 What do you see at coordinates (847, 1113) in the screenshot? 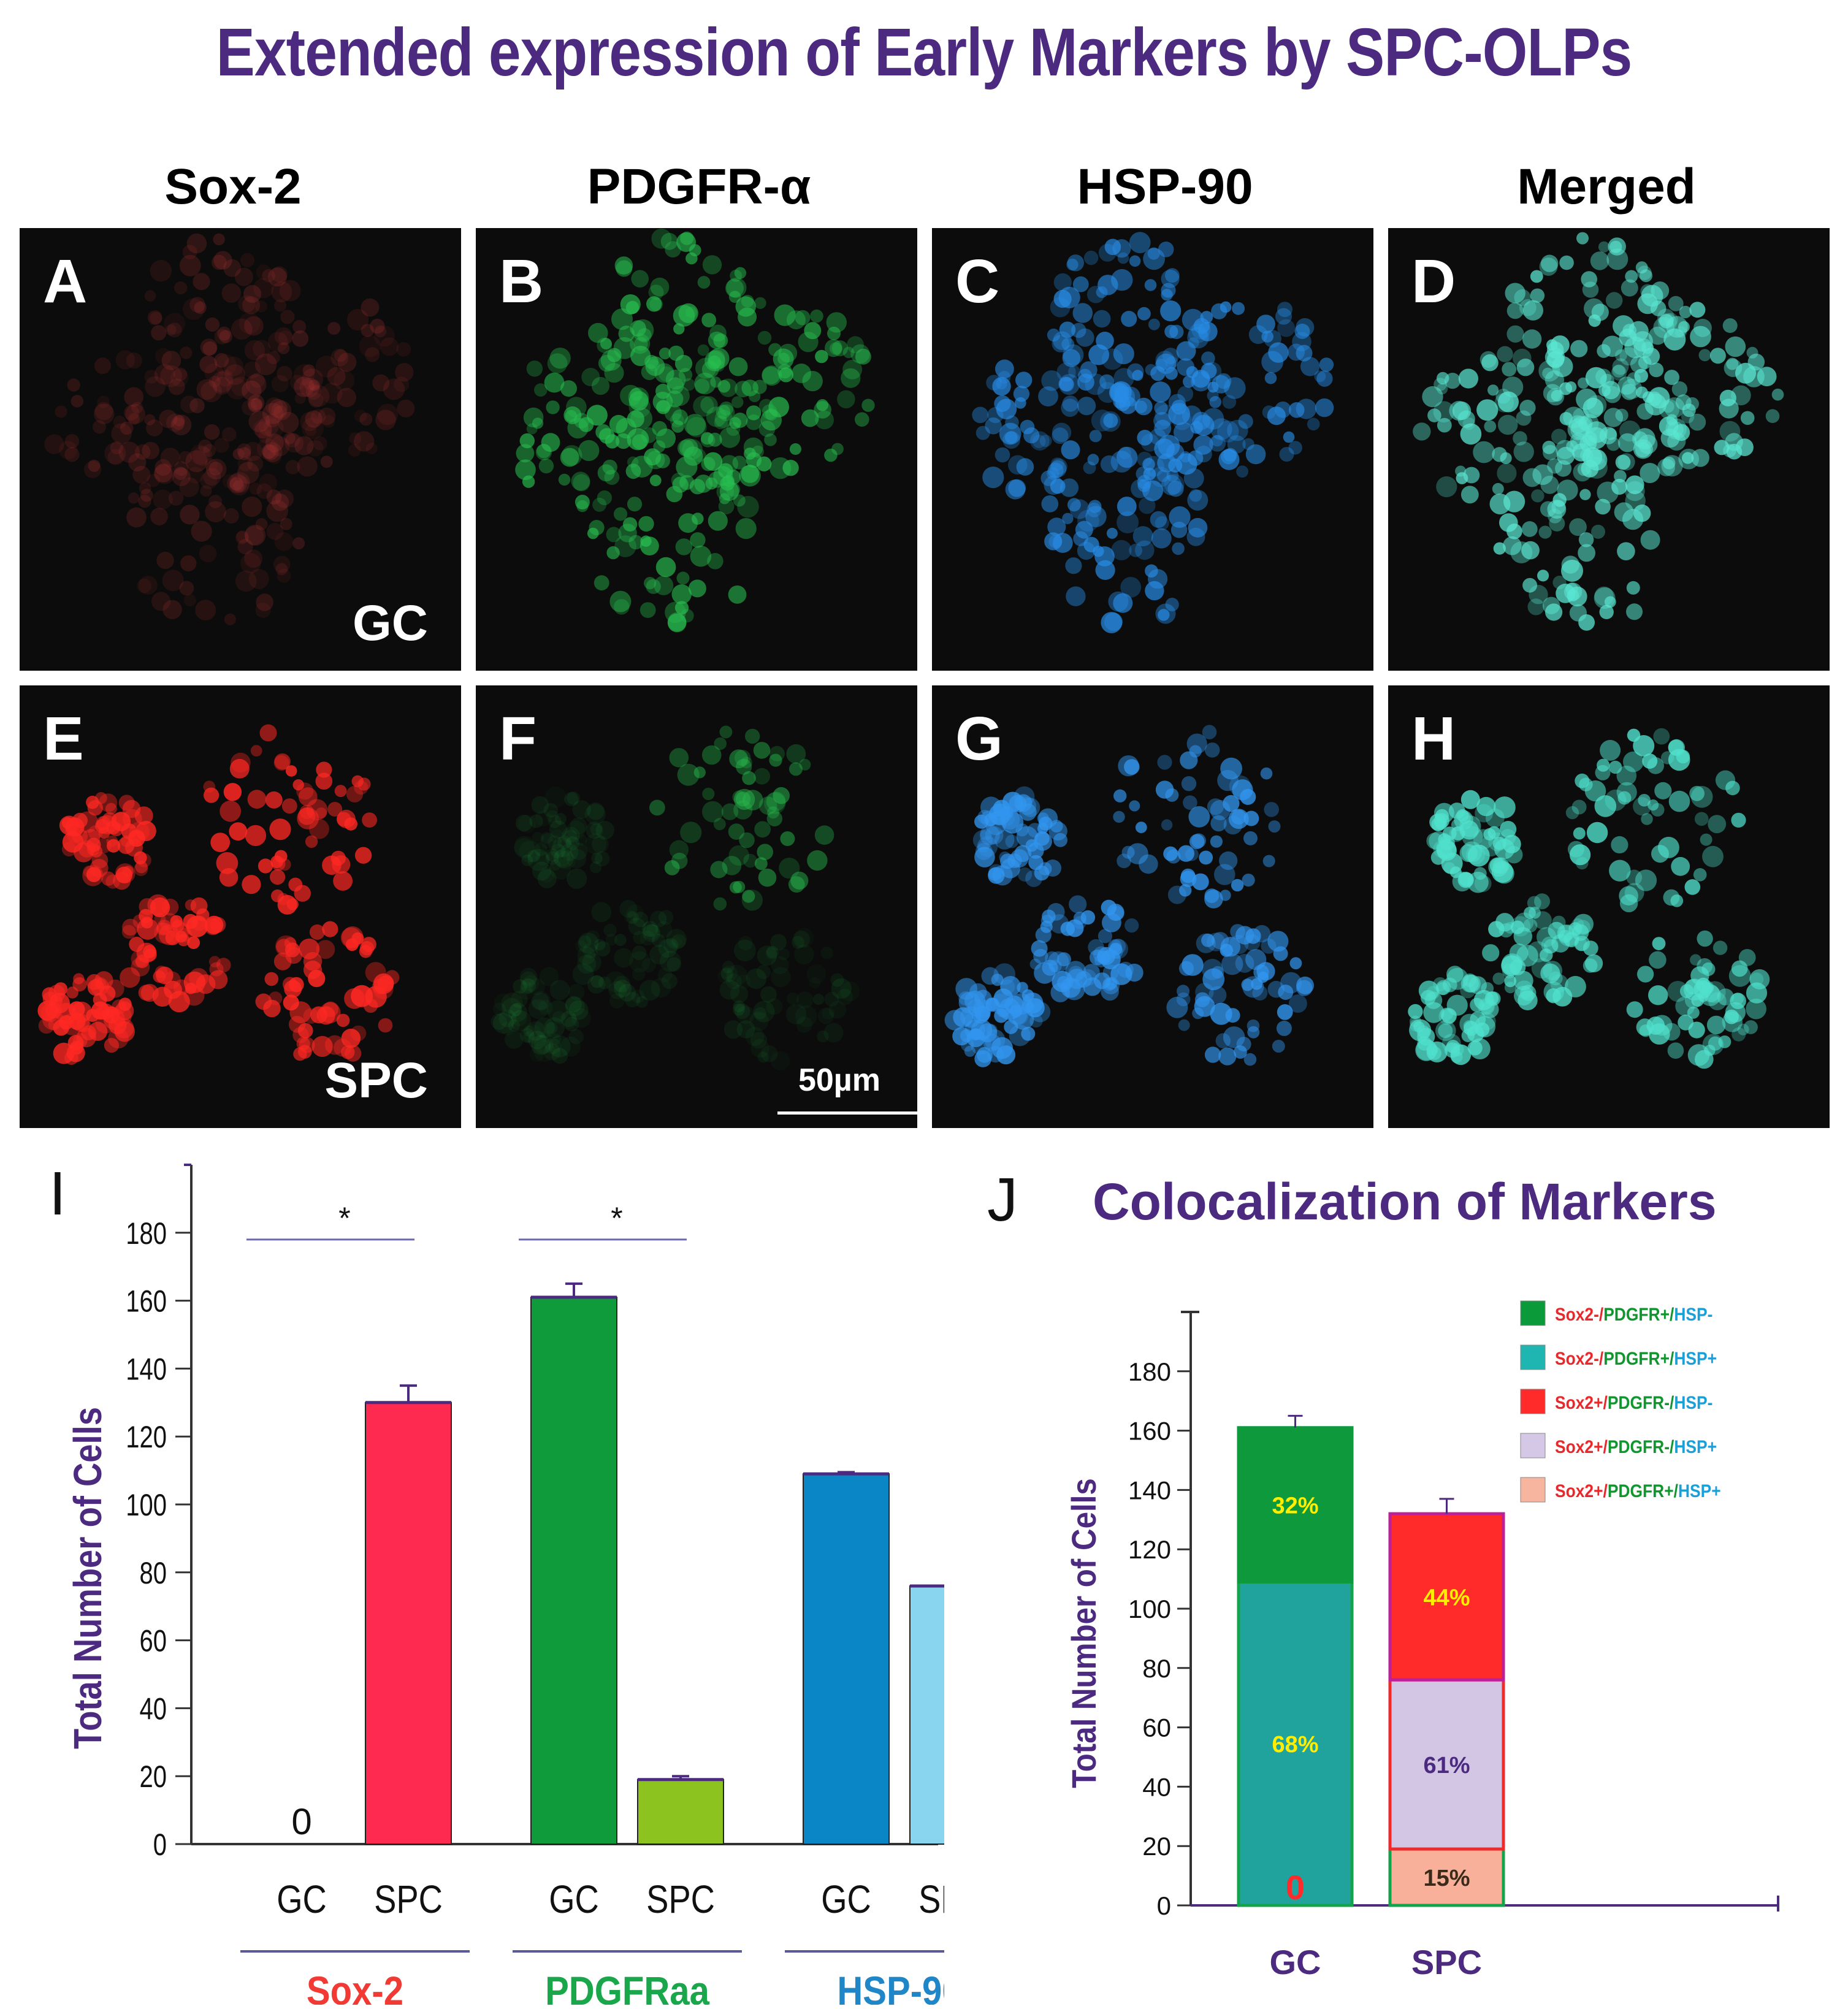
I see `scale-bar` at bounding box center [847, 1113].